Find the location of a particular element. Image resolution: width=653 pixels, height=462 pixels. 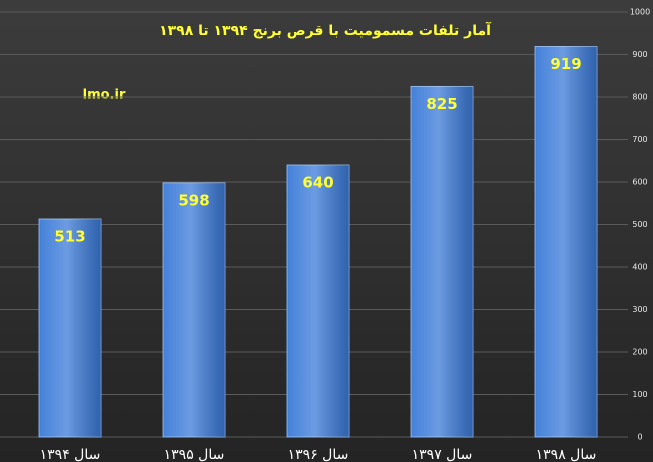

y-tick-label: 0 is located at coordinates (639, 437).